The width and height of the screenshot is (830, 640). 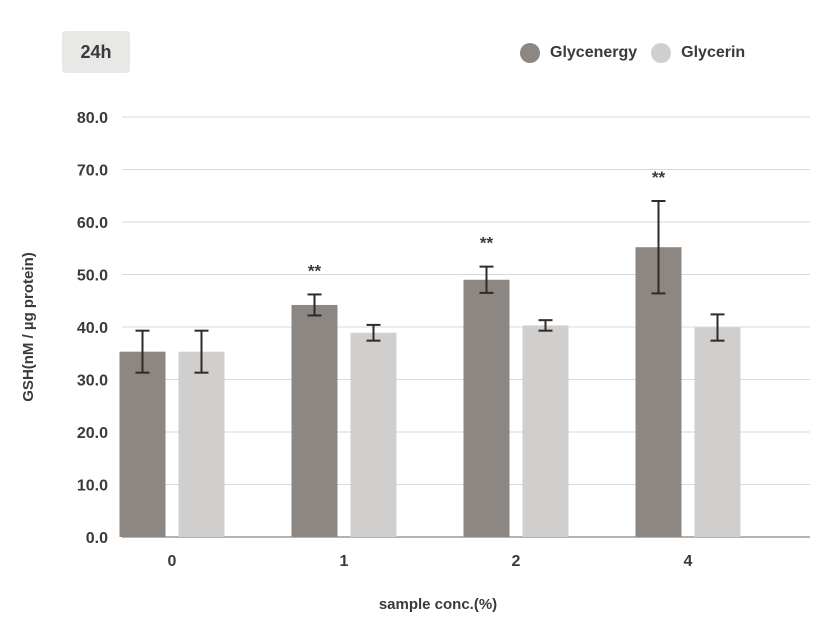 I want to click on y-tick-label: 30.0, so click(x=92, y=381).